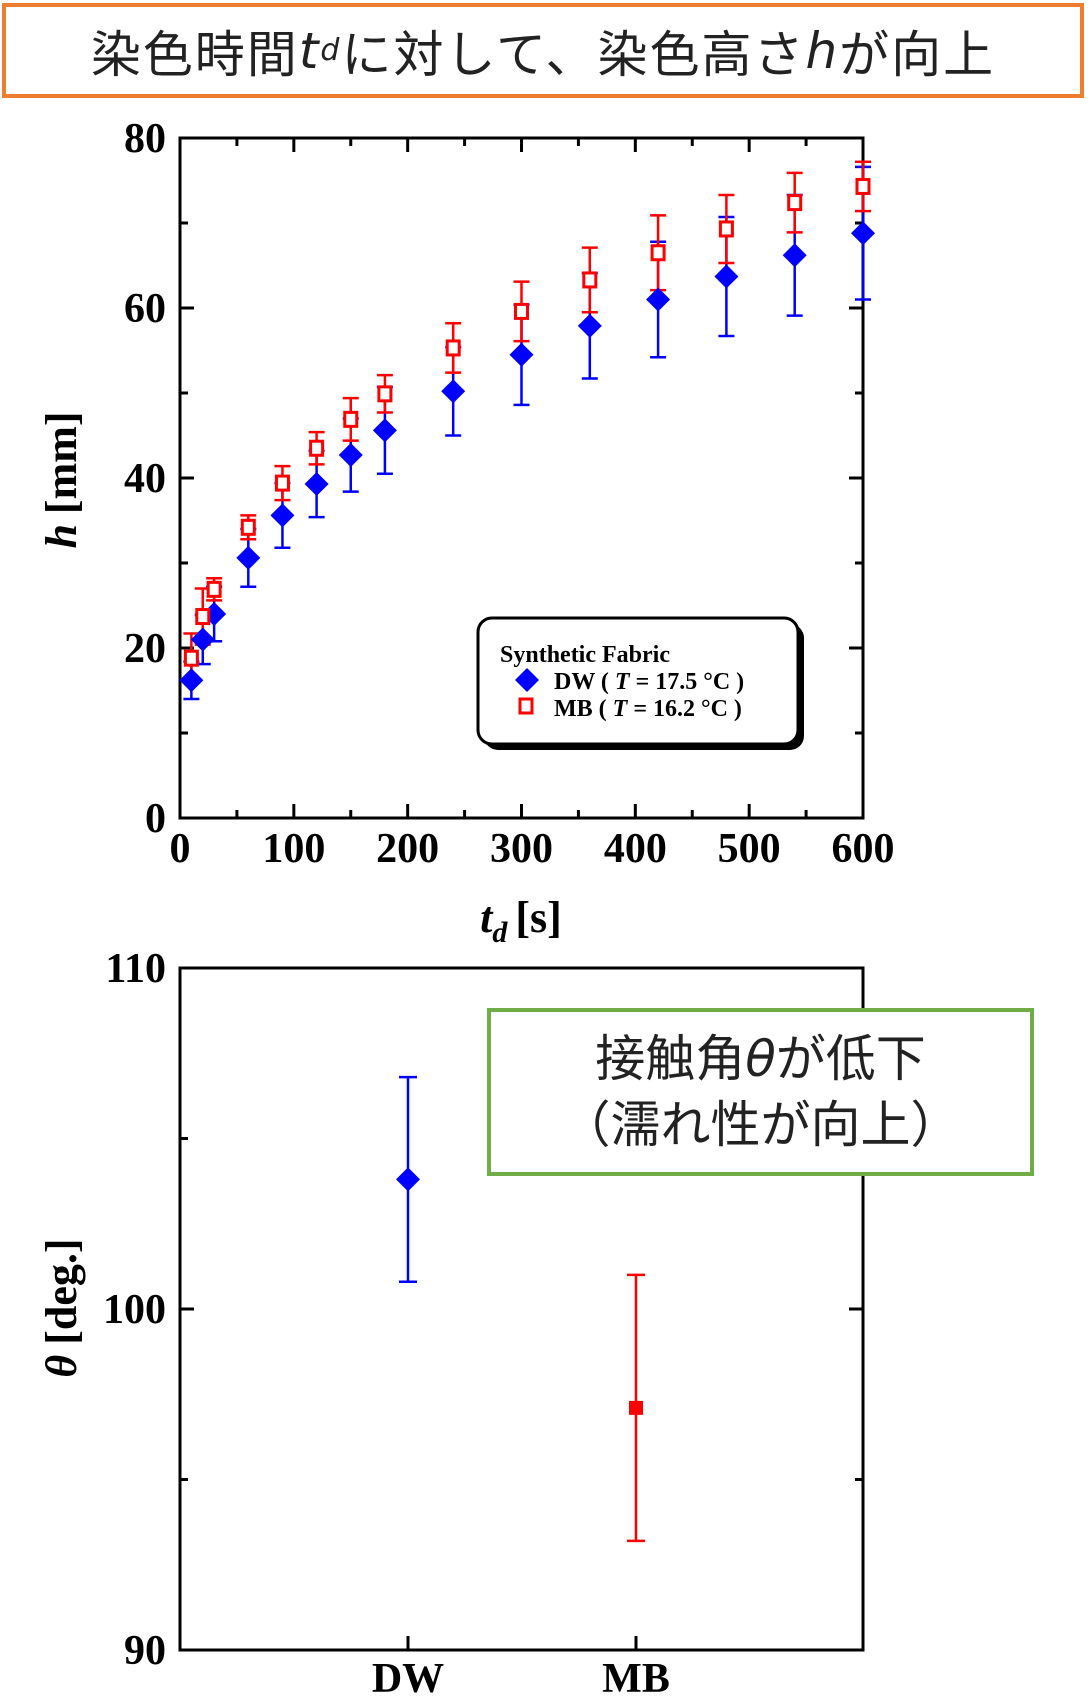 Image resolution: width=1092 pixels, height=1698 pixels. I want to click on banner-text-before: 染色時間, so click(194, 54).